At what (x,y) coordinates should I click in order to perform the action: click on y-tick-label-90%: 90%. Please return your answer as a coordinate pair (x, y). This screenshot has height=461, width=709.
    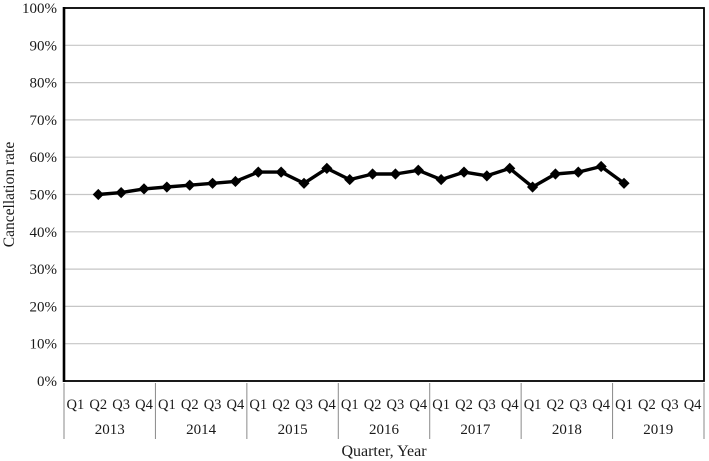
    Looking at the image, I should click on (44, 46).